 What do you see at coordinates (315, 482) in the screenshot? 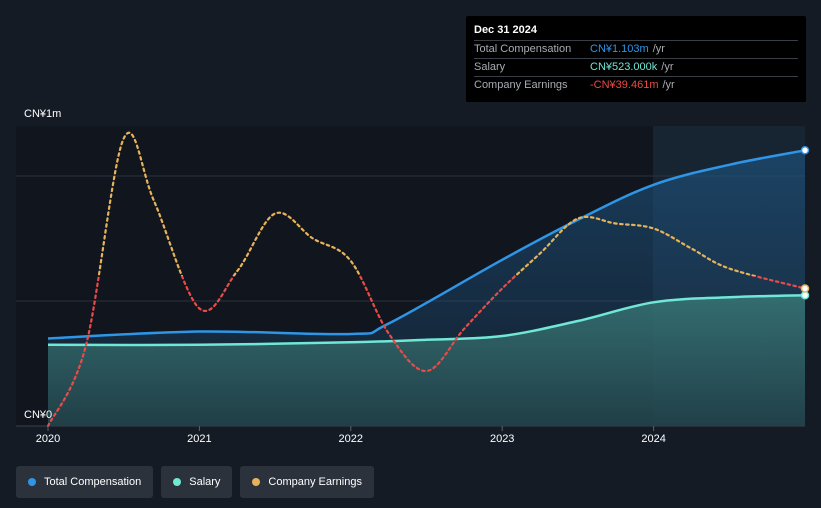
I see `legend-label: Company Earnings` at bounding box center [315, 482].